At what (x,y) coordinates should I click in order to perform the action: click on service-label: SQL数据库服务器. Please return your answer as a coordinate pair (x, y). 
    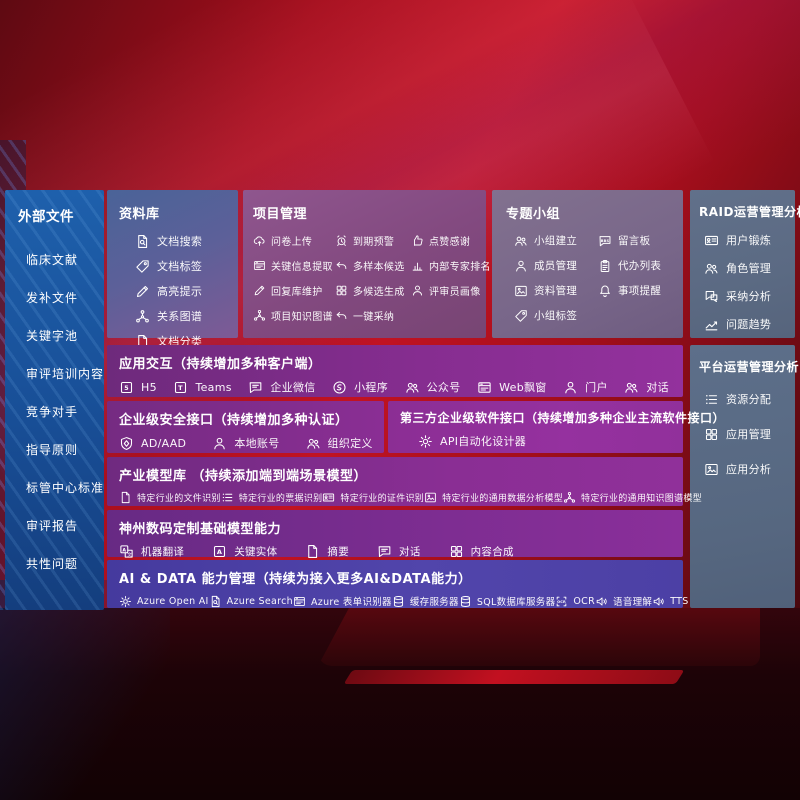
    Looking at the image, I should click on (516, 602).